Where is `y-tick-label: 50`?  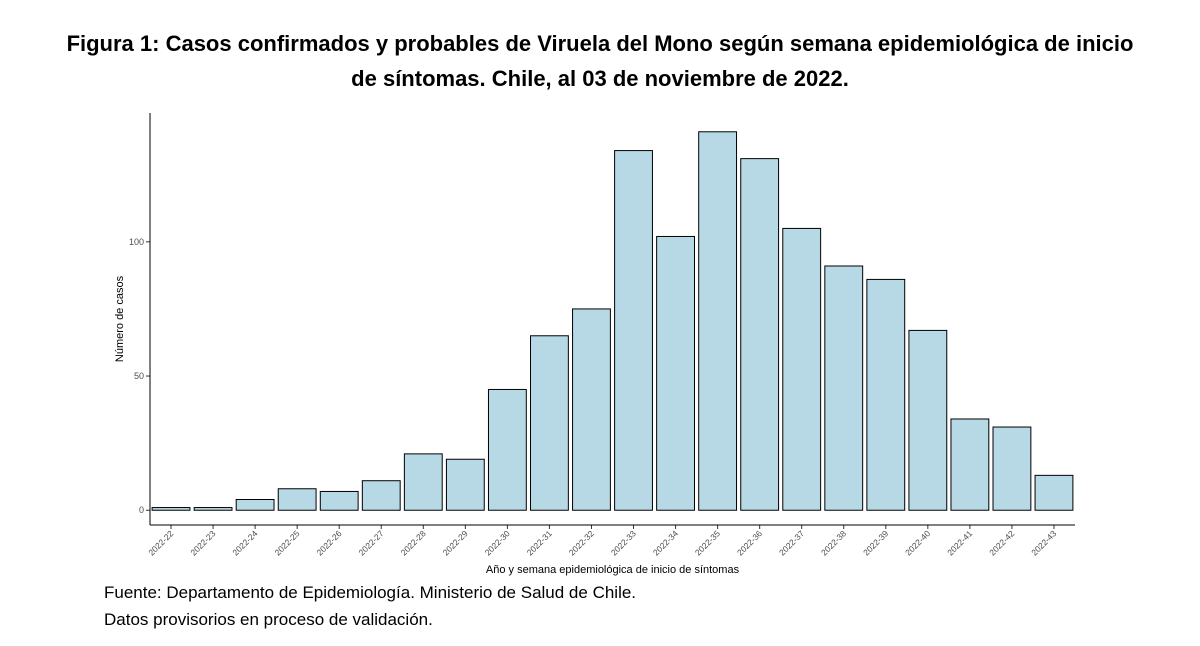
y-tick-label: 50 is located at coordinates (139, 376).